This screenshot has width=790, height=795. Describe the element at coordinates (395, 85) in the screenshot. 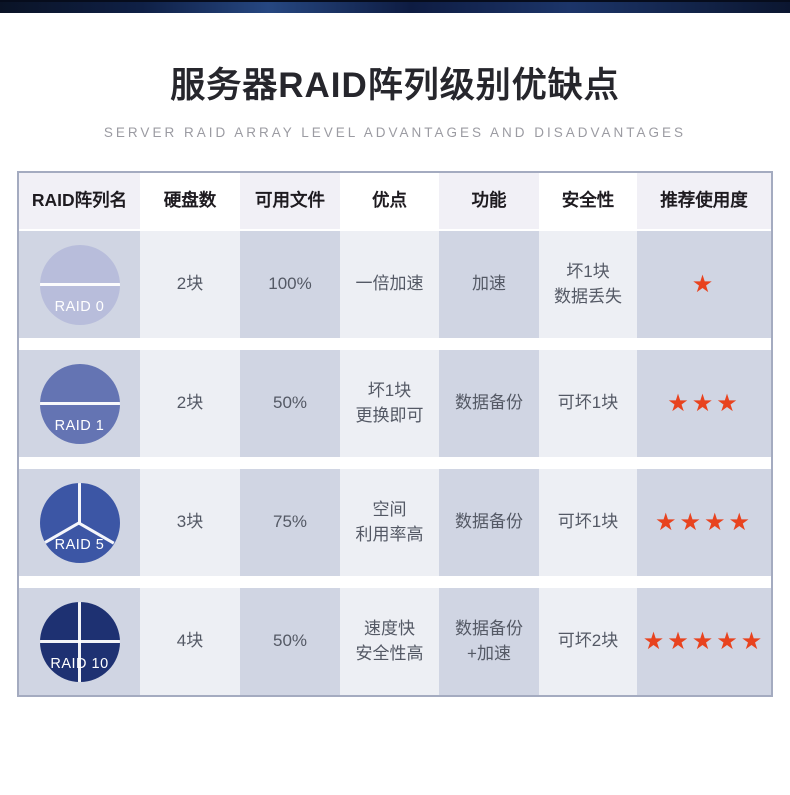

I see `page-title: 服务器RAID阵列级别优缺点` at that location.